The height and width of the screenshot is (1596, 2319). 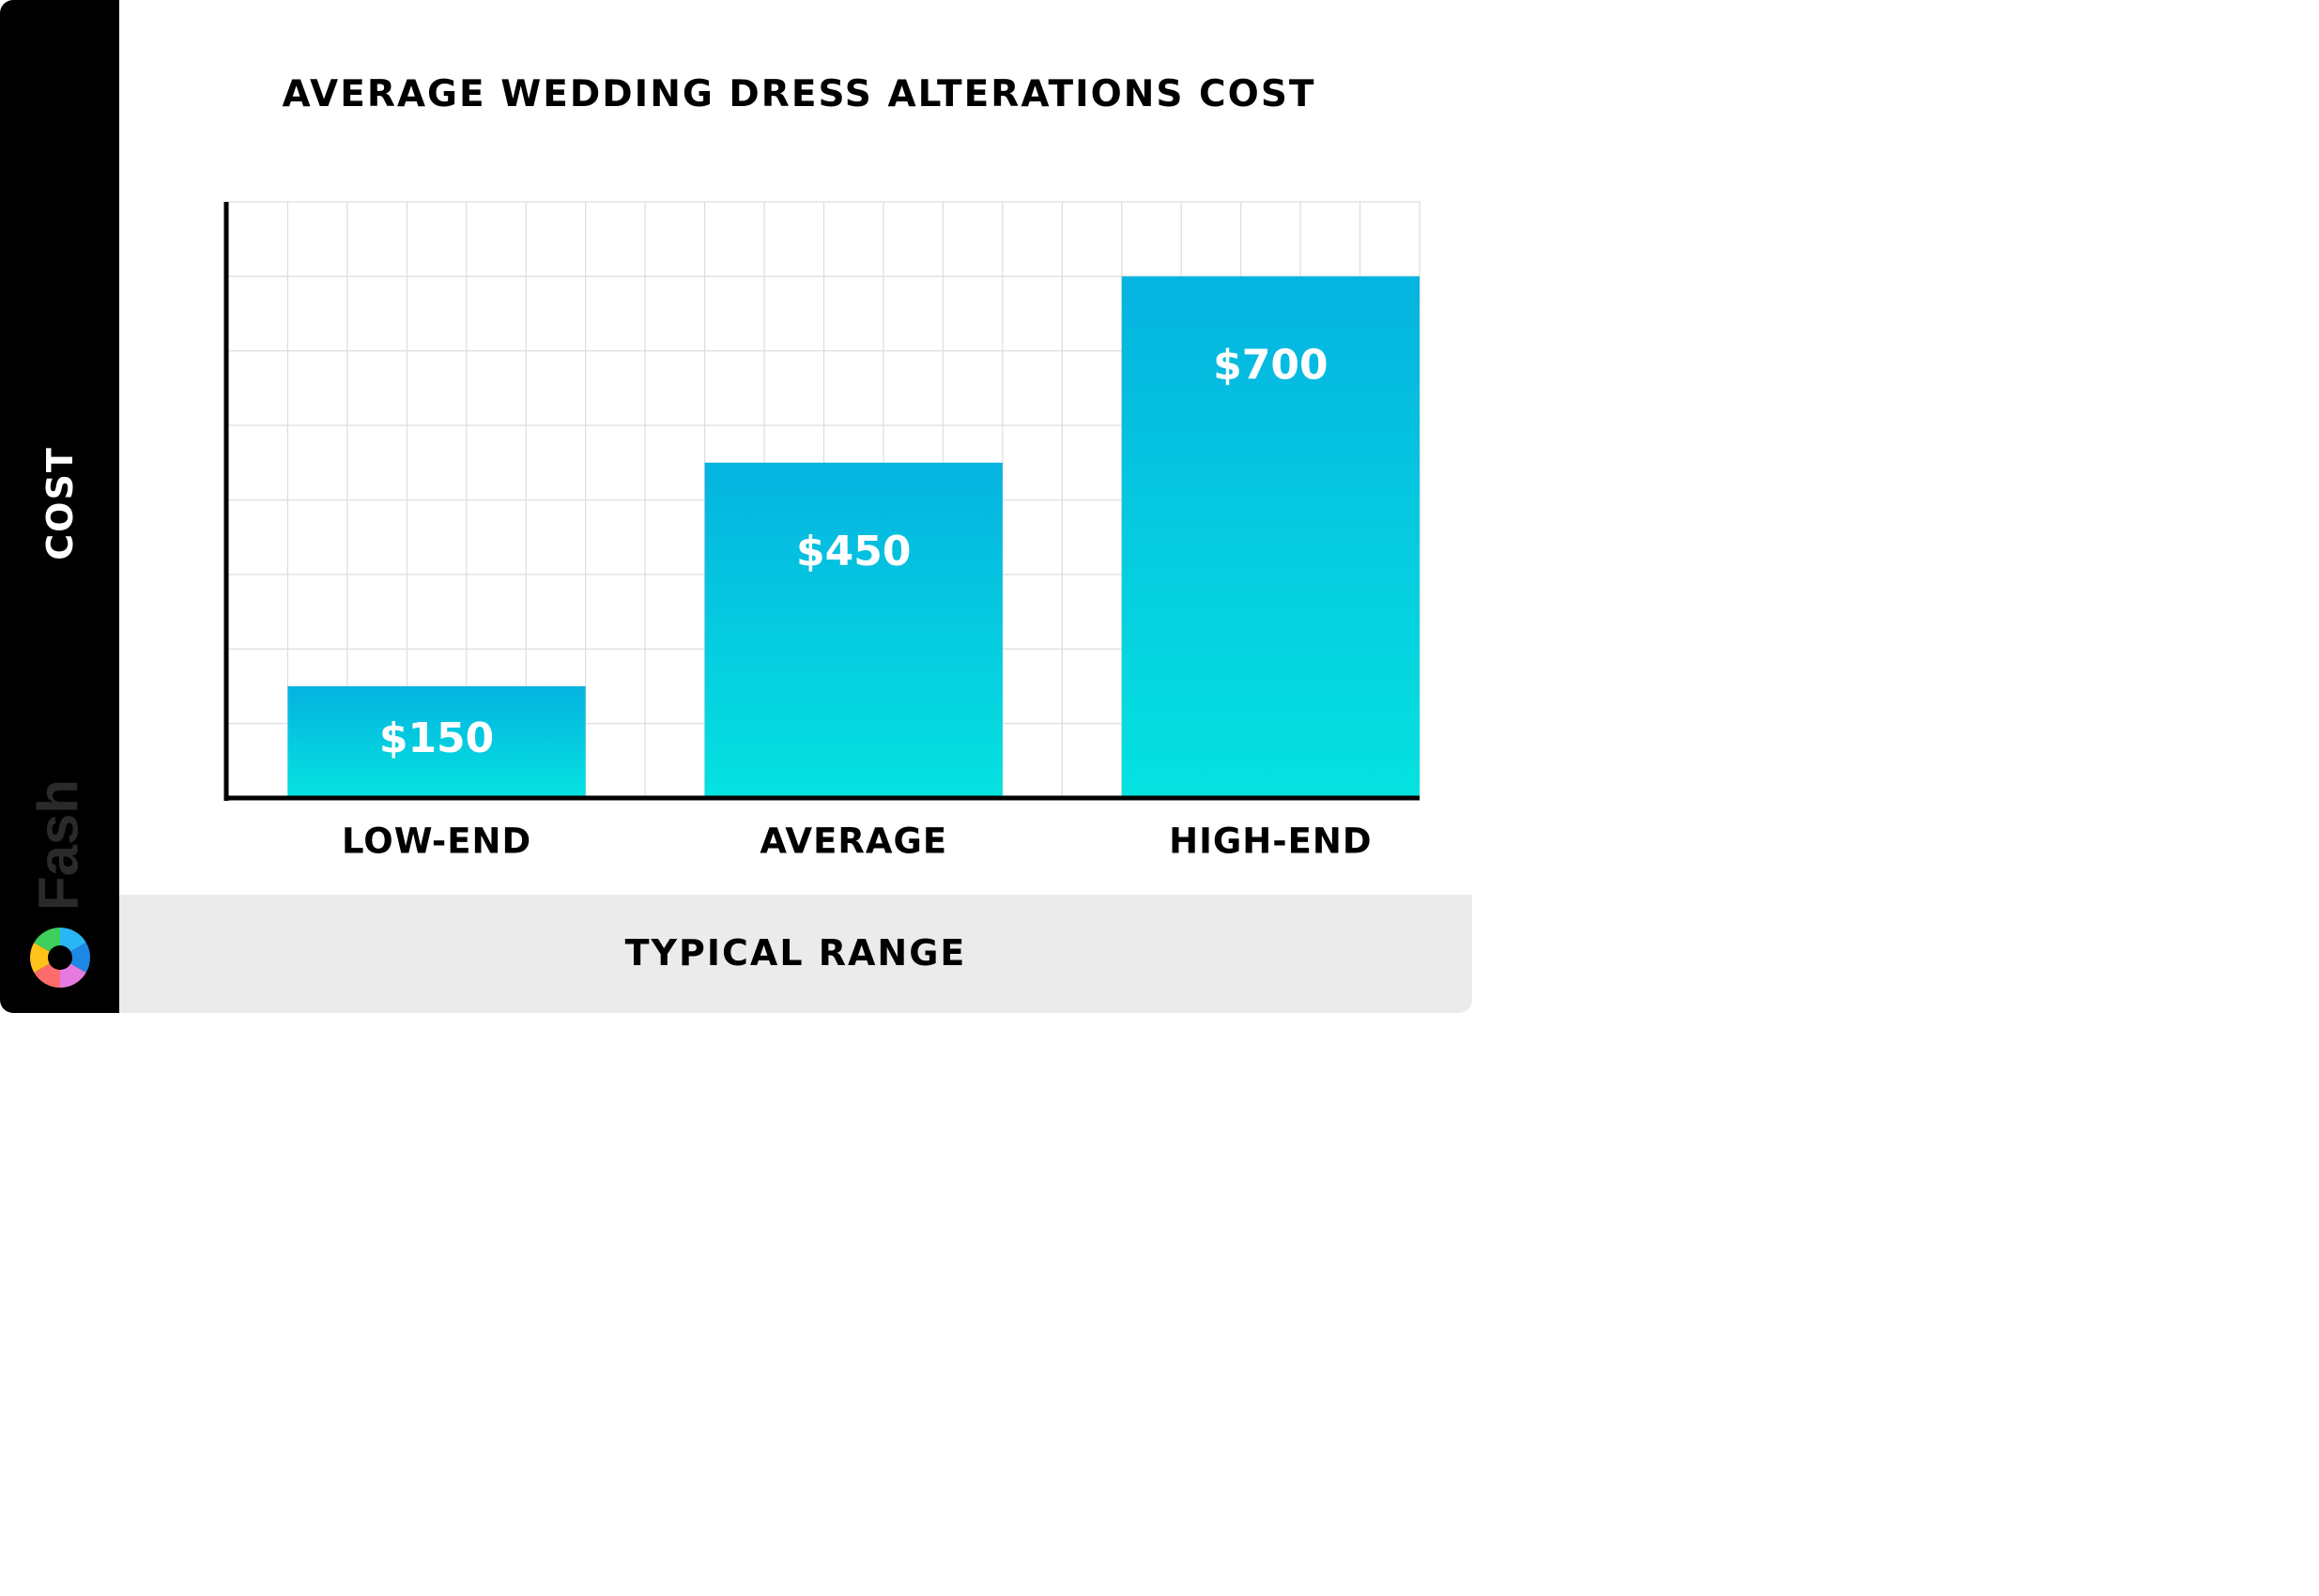 I want to click on sidebar: COST Fash, so click(x=60, y=507).